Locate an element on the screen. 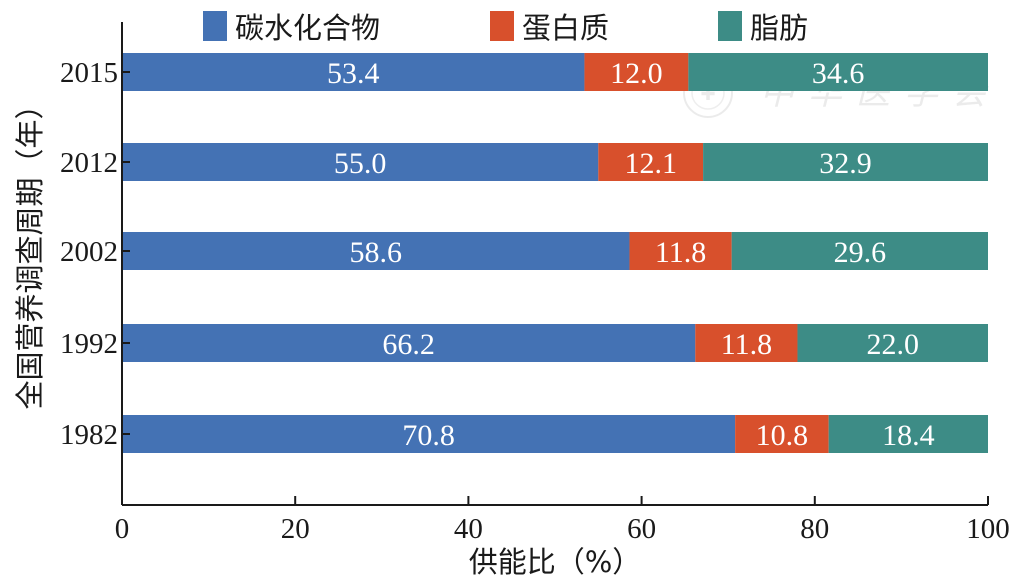 The height and width of the screenshot is (586, 1019). bar-segment-2002-s1 is located at coordinates (680, 251).